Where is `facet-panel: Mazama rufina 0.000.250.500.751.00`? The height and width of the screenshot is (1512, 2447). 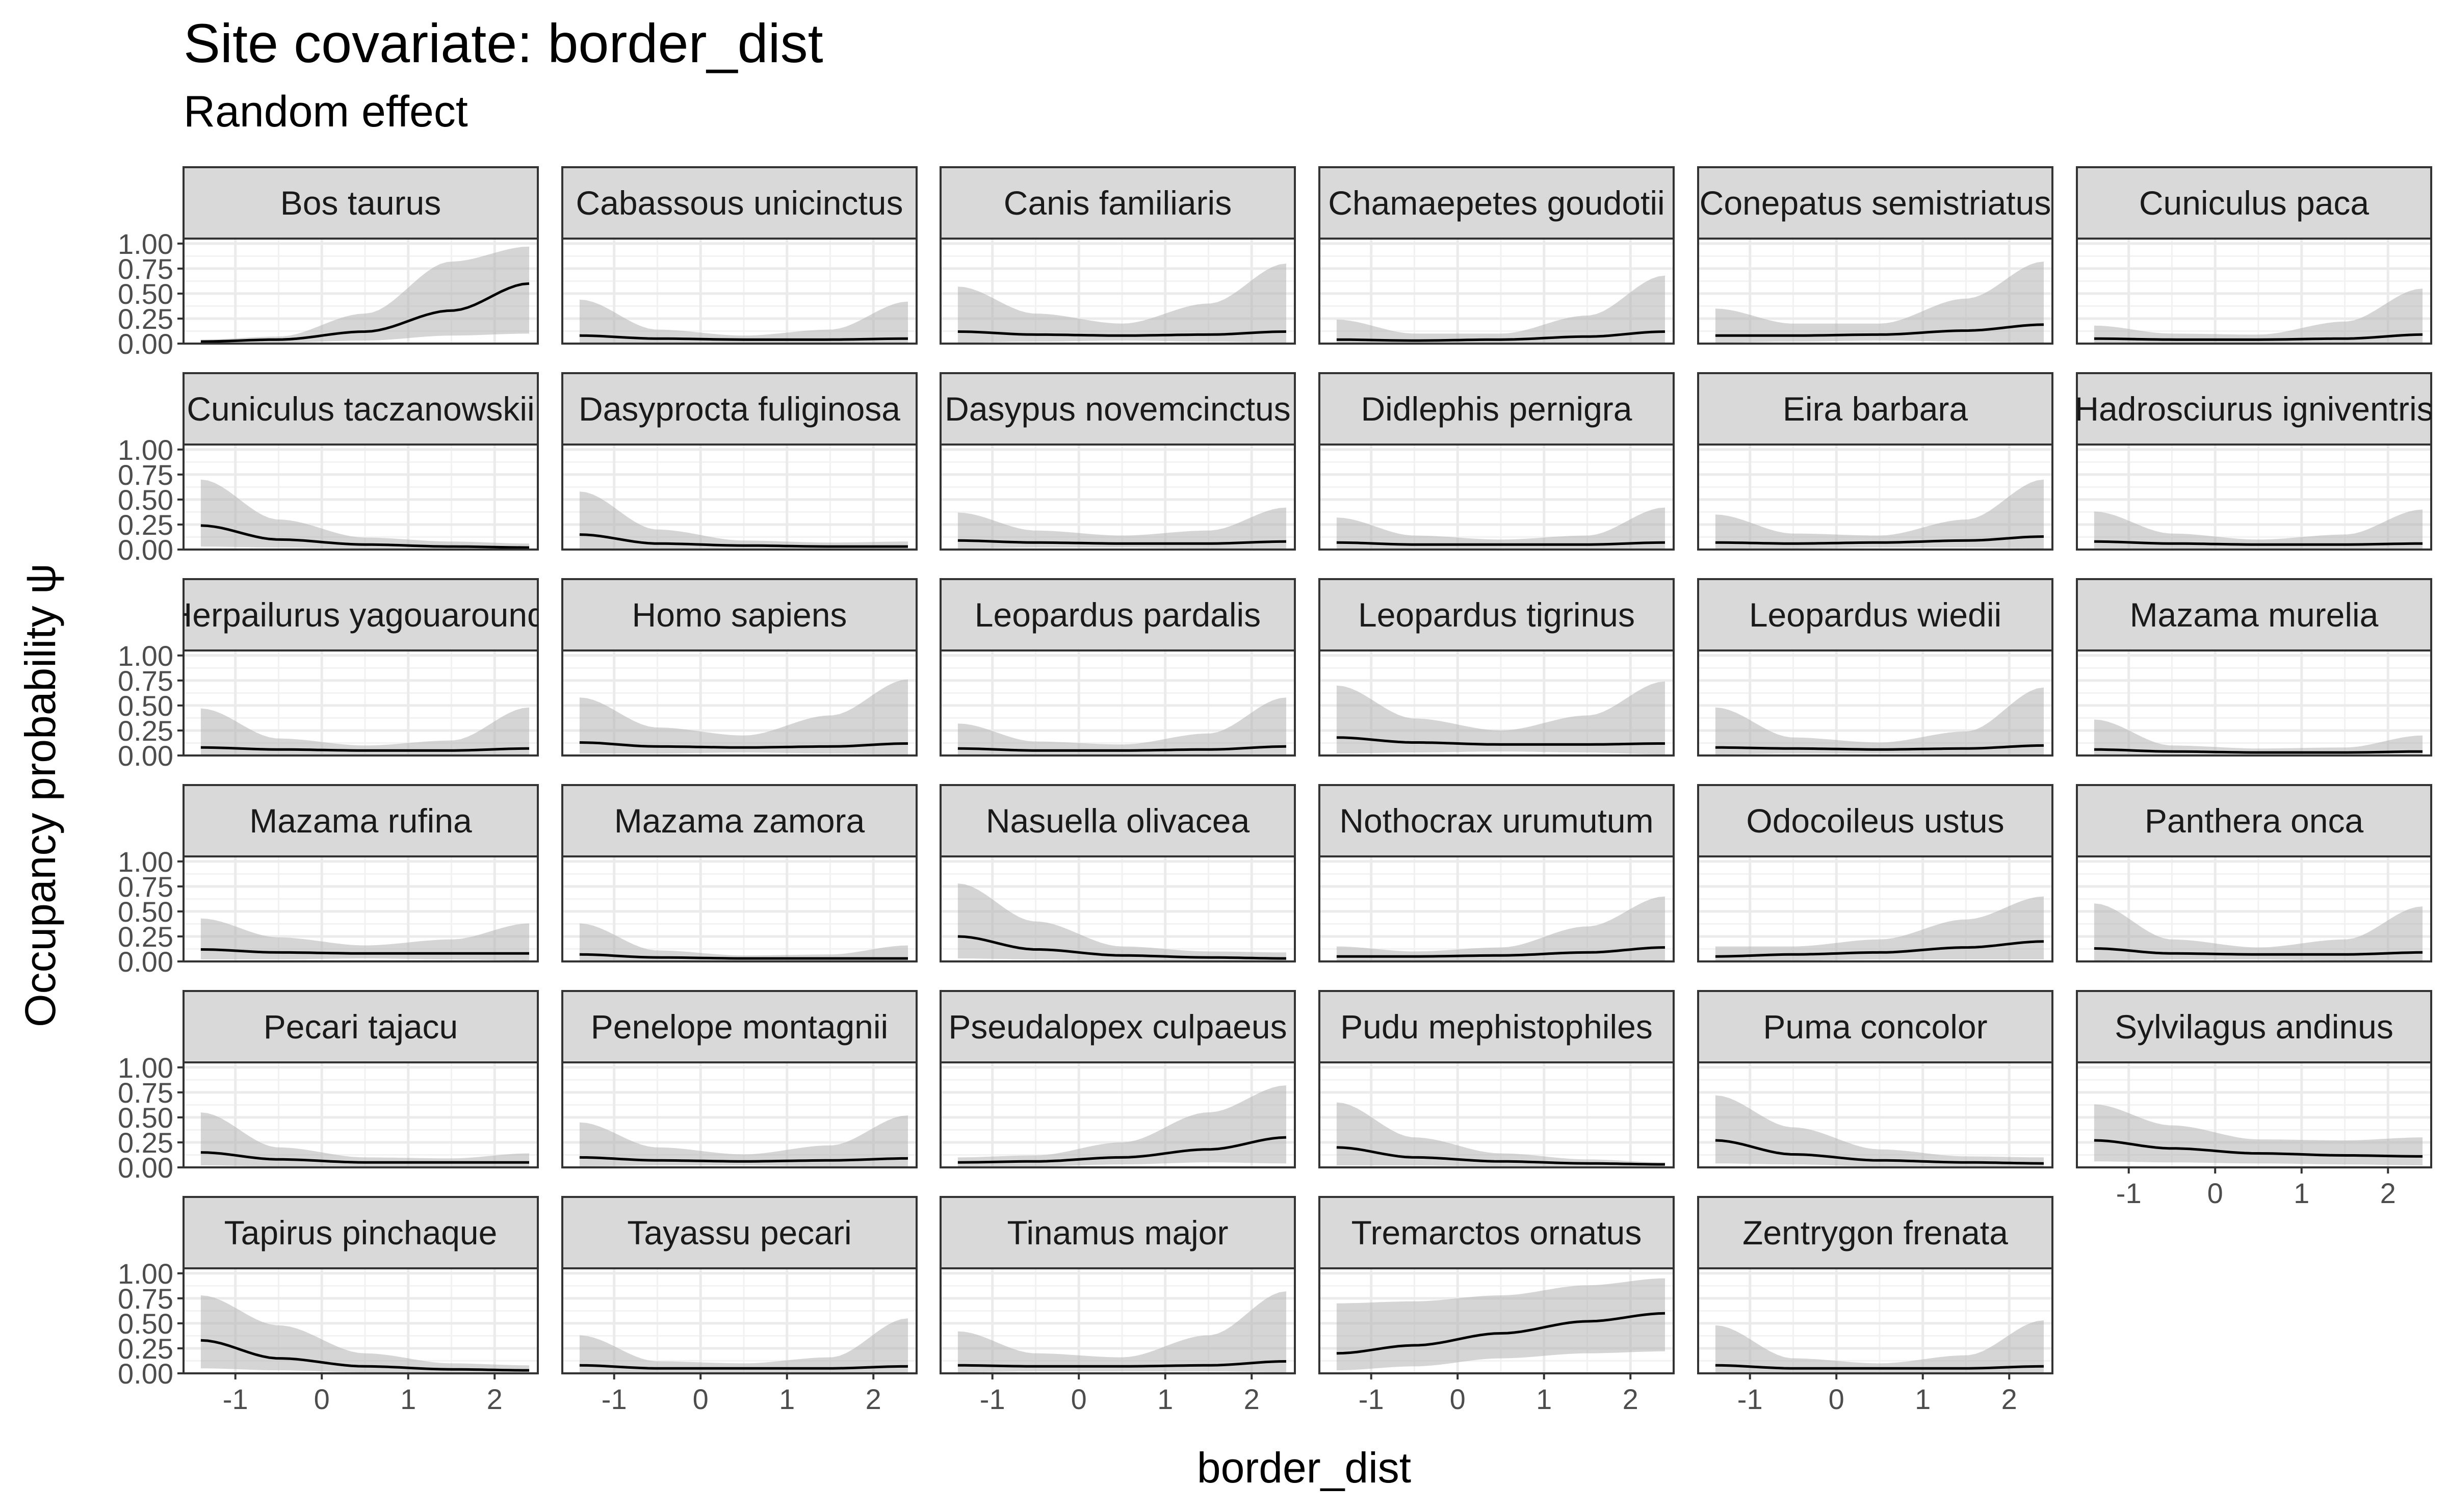 facet-panel: Mazama rufina 0.000.250.500.751.00 is located at coordinates (328, 881).